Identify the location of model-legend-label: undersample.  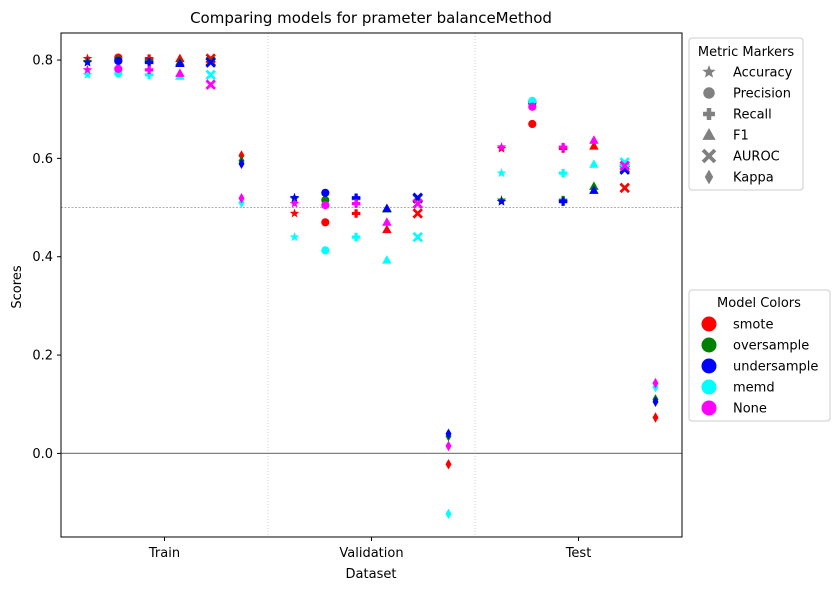
(775, 367).